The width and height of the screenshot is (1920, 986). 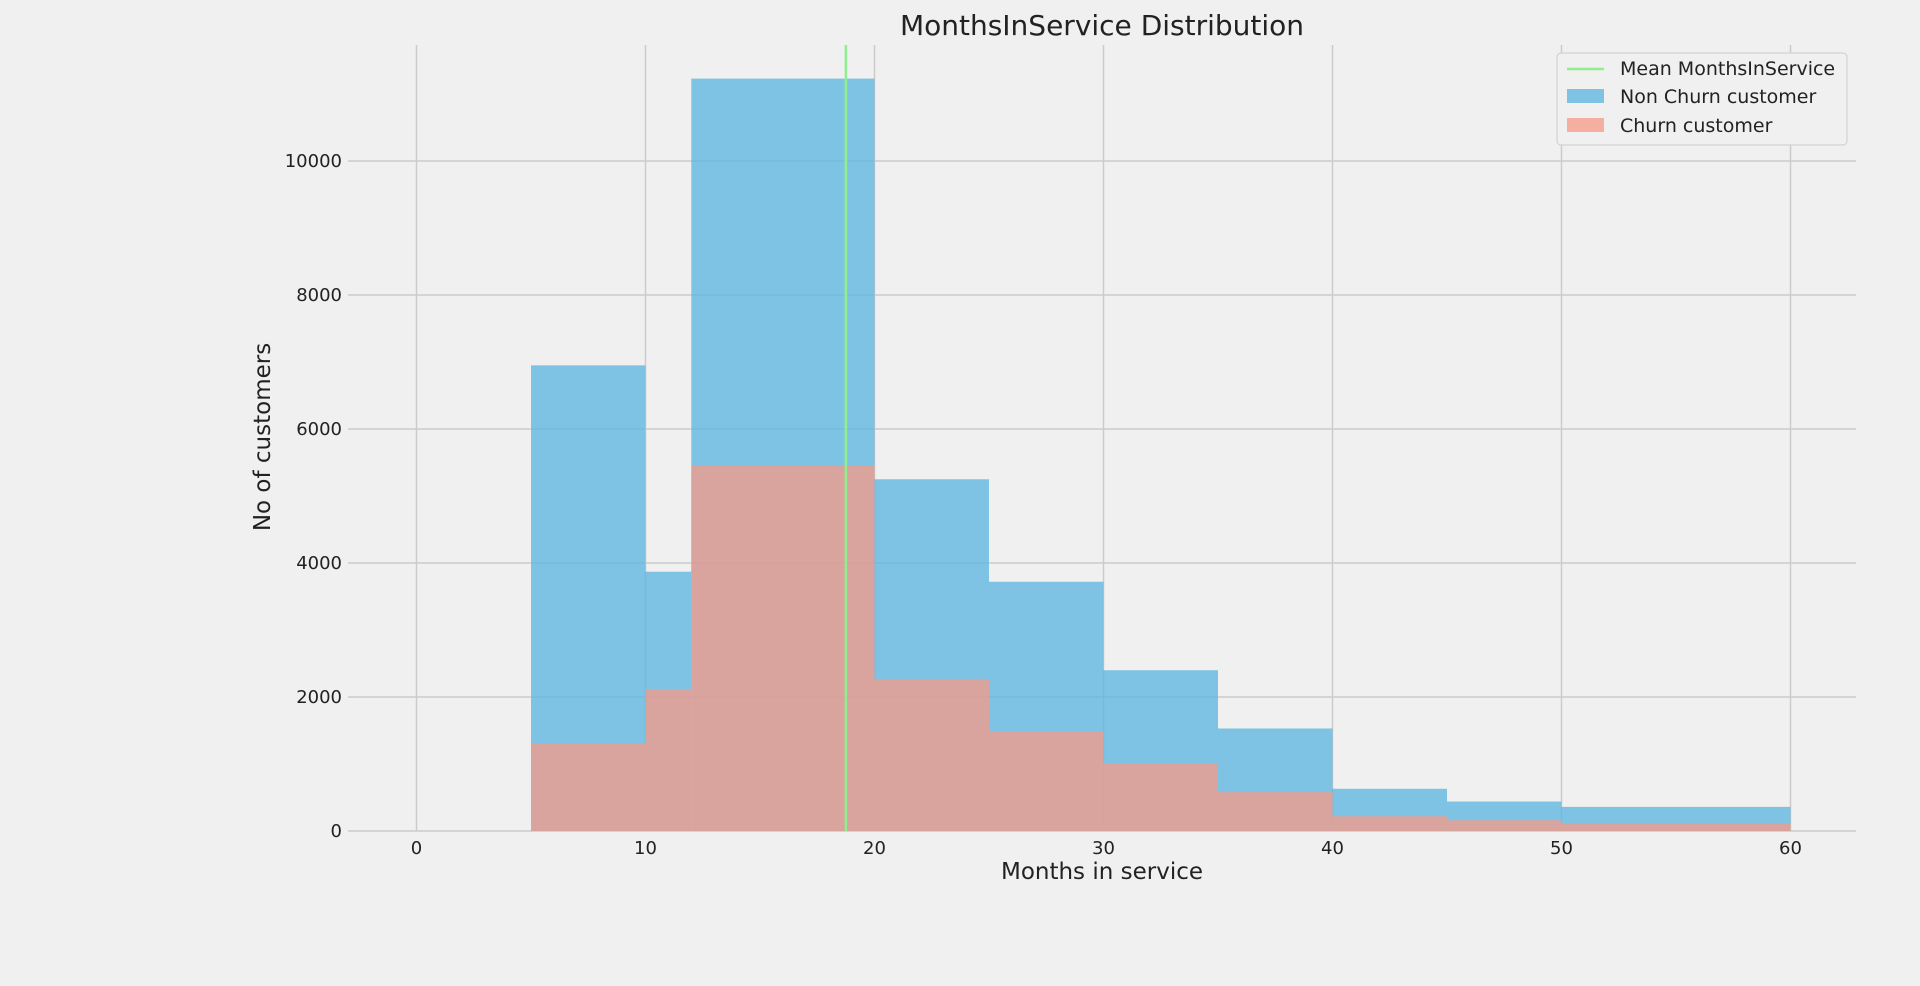 I want to click on legend-nonchurn-label: Non Churn customer, so click(x=1718, y=97).